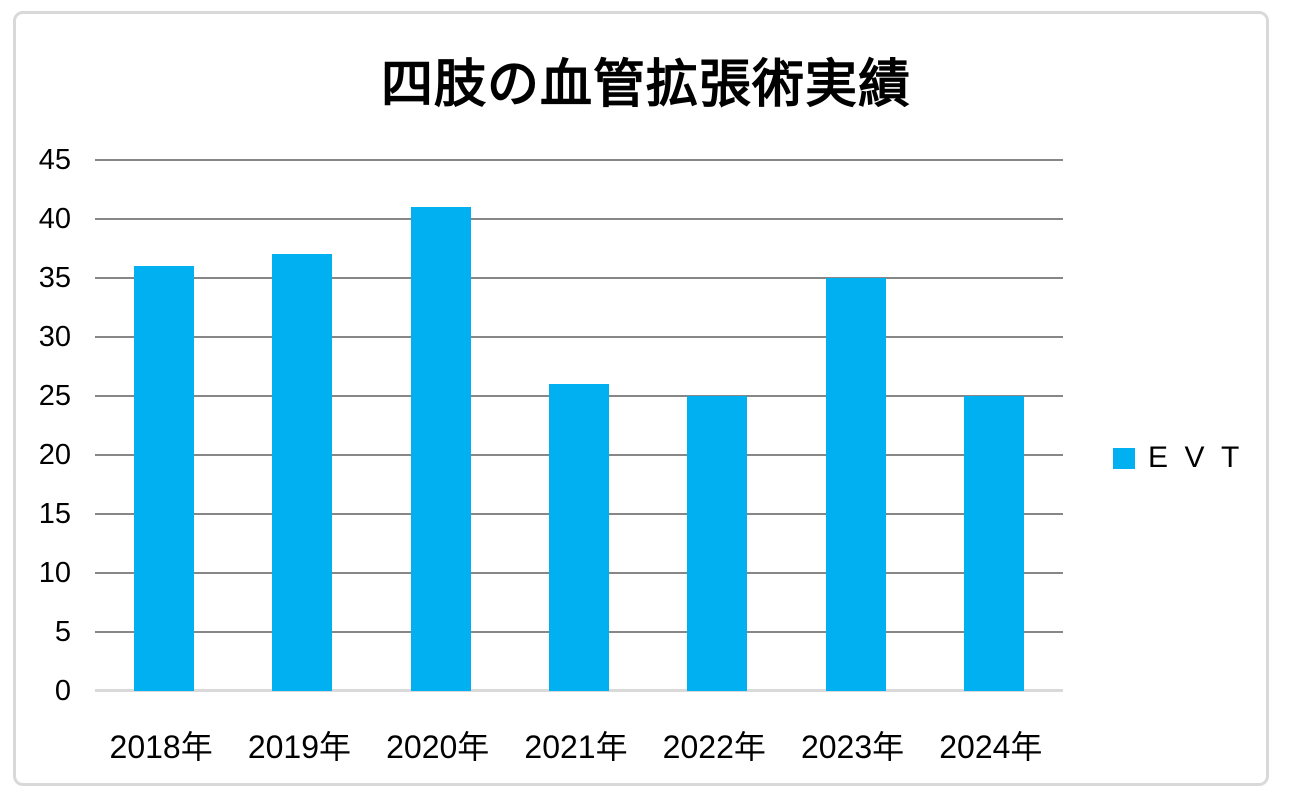  Describe the element at coordinates (54, 219) in the screenshot. I see `y-tick-label-40: 40` at that location.